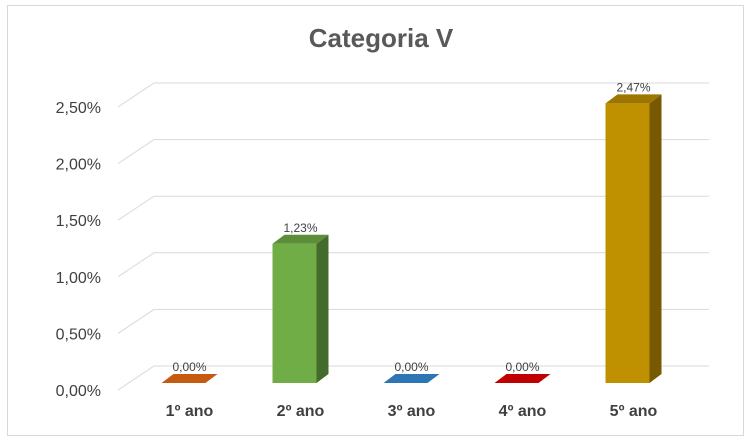 This screenshot has width=753, height=446. What do you see at coordinates (381, 38) in the screenshot?
I see `chart-title: Categoria V` at bounding box center [381, 38].